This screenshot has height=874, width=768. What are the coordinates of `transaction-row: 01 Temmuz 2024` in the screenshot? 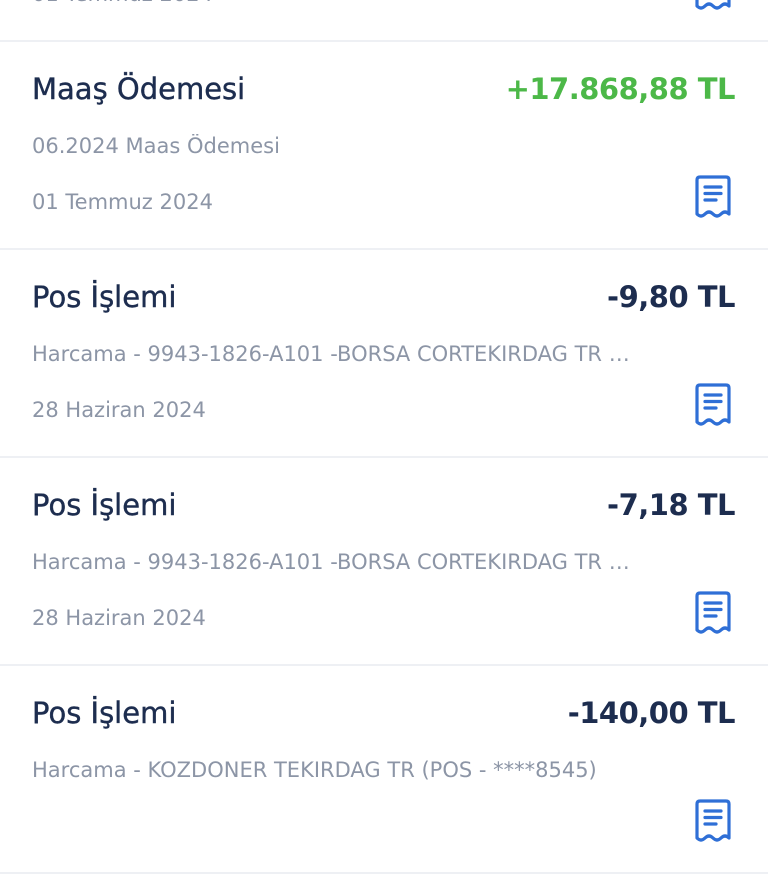 It's located at (384, 21).